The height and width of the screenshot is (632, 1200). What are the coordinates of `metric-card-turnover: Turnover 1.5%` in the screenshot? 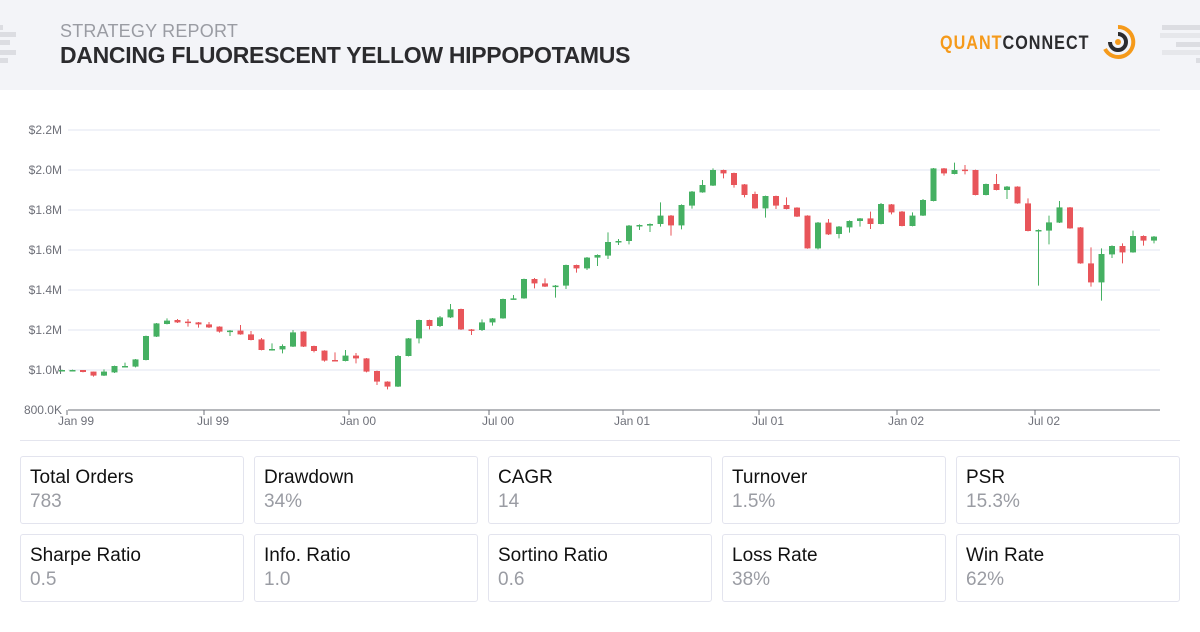 It's located at (834, 490).